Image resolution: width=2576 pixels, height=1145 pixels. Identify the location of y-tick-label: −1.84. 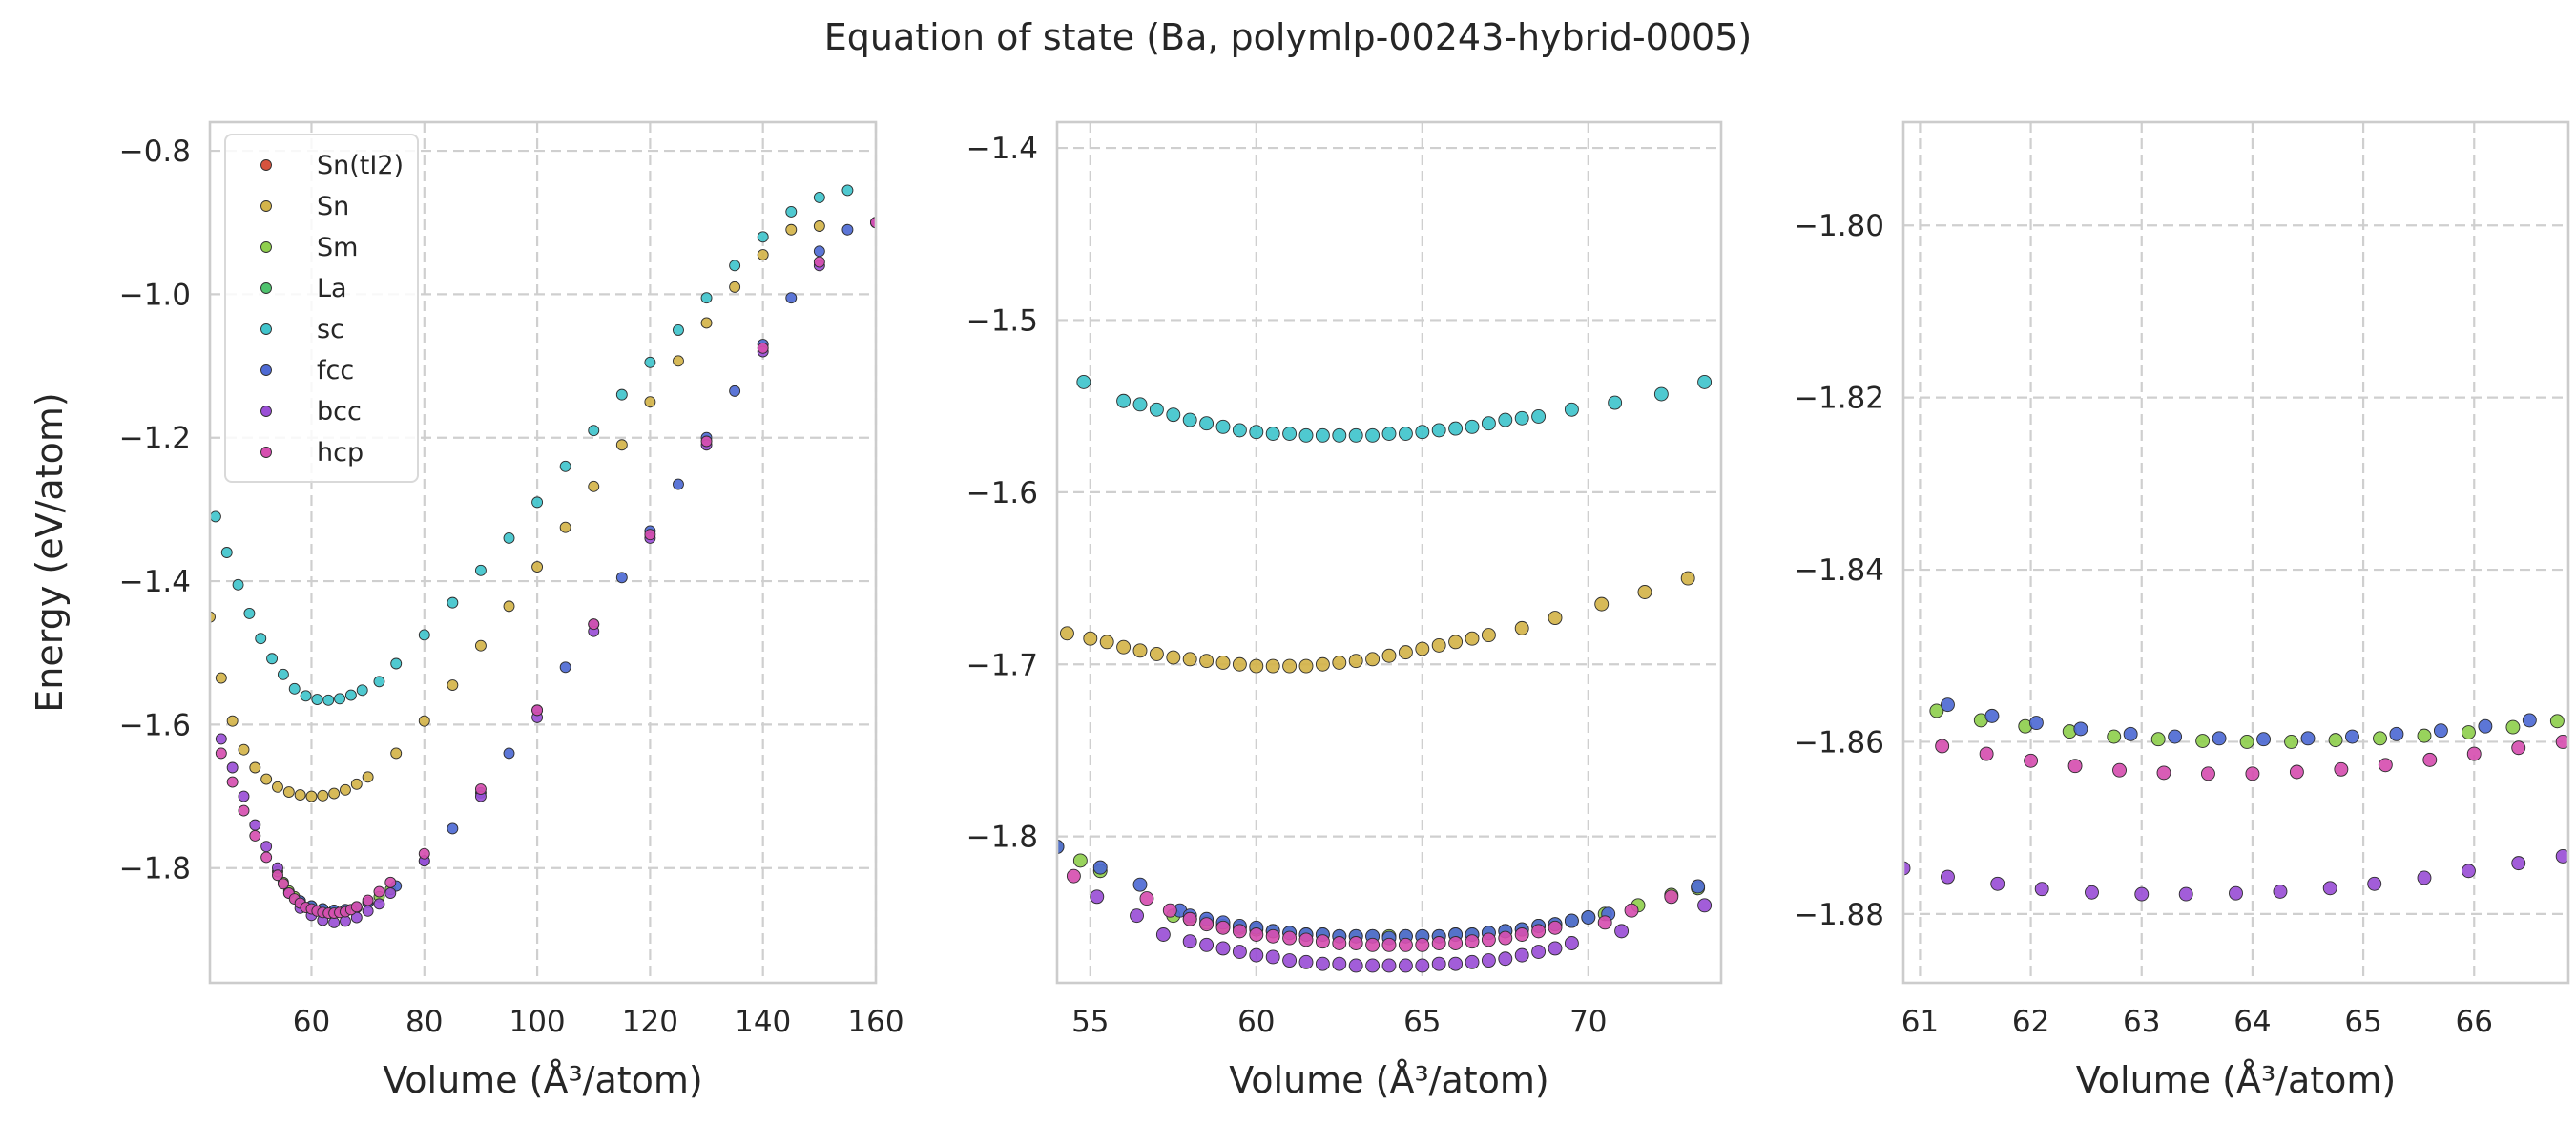
(1839, 570).